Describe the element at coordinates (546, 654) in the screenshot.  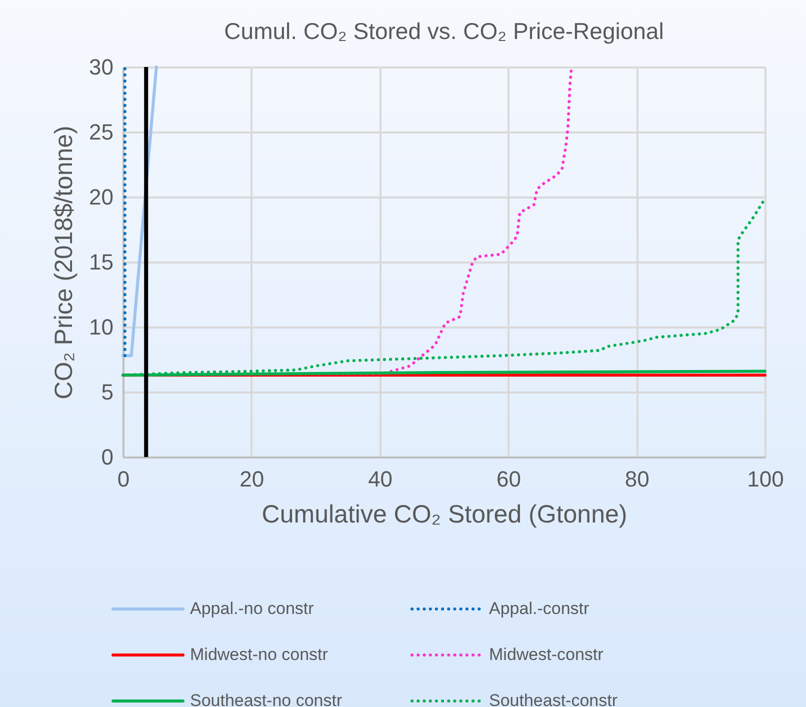
I see `legend-label: Midwest-constr` at that location.